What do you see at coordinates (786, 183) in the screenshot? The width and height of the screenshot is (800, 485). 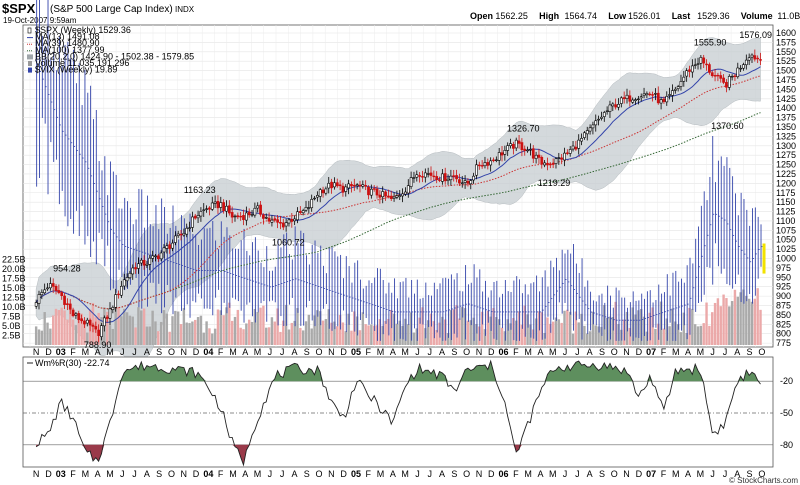 I see `price-tick-1200: 1200` at bounding box center [786, 183].